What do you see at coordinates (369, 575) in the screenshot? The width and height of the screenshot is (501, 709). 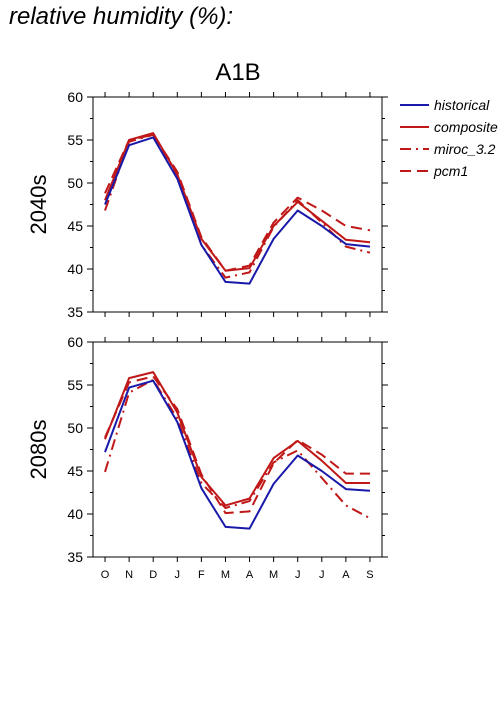 I see `x-tick-label: S` at bounding box center [369, 575].